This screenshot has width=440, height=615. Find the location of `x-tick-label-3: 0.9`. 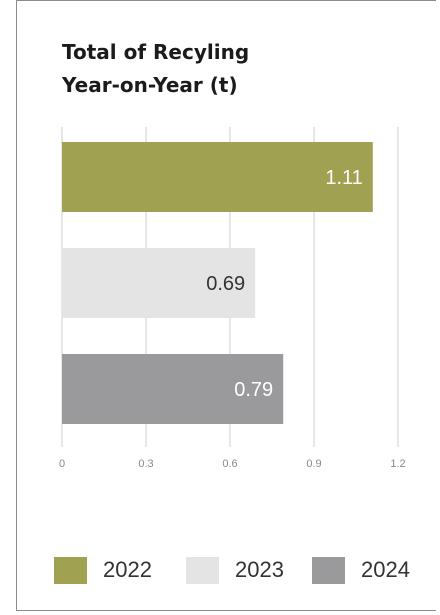

x-tick-label-3: 0.9 is located at coordinates (313, 464).